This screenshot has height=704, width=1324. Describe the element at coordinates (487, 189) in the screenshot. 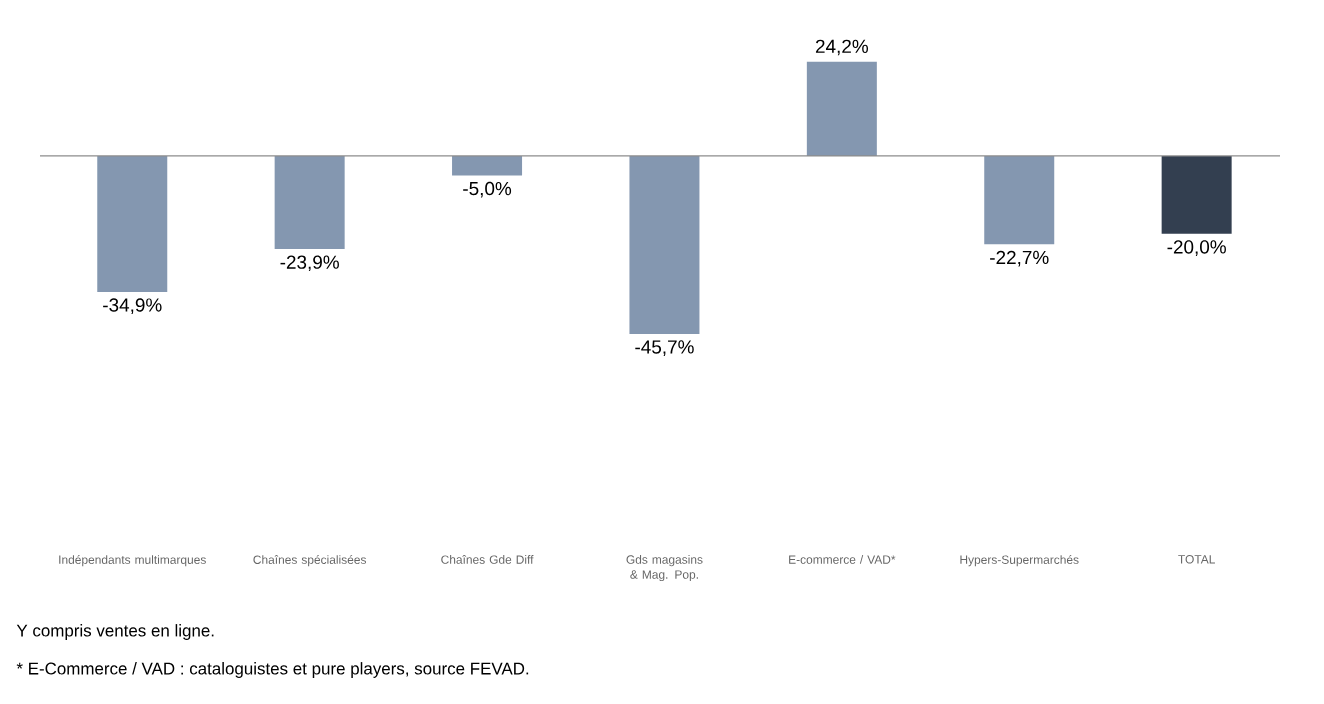

I see `data-label: -5,0%` at that location.